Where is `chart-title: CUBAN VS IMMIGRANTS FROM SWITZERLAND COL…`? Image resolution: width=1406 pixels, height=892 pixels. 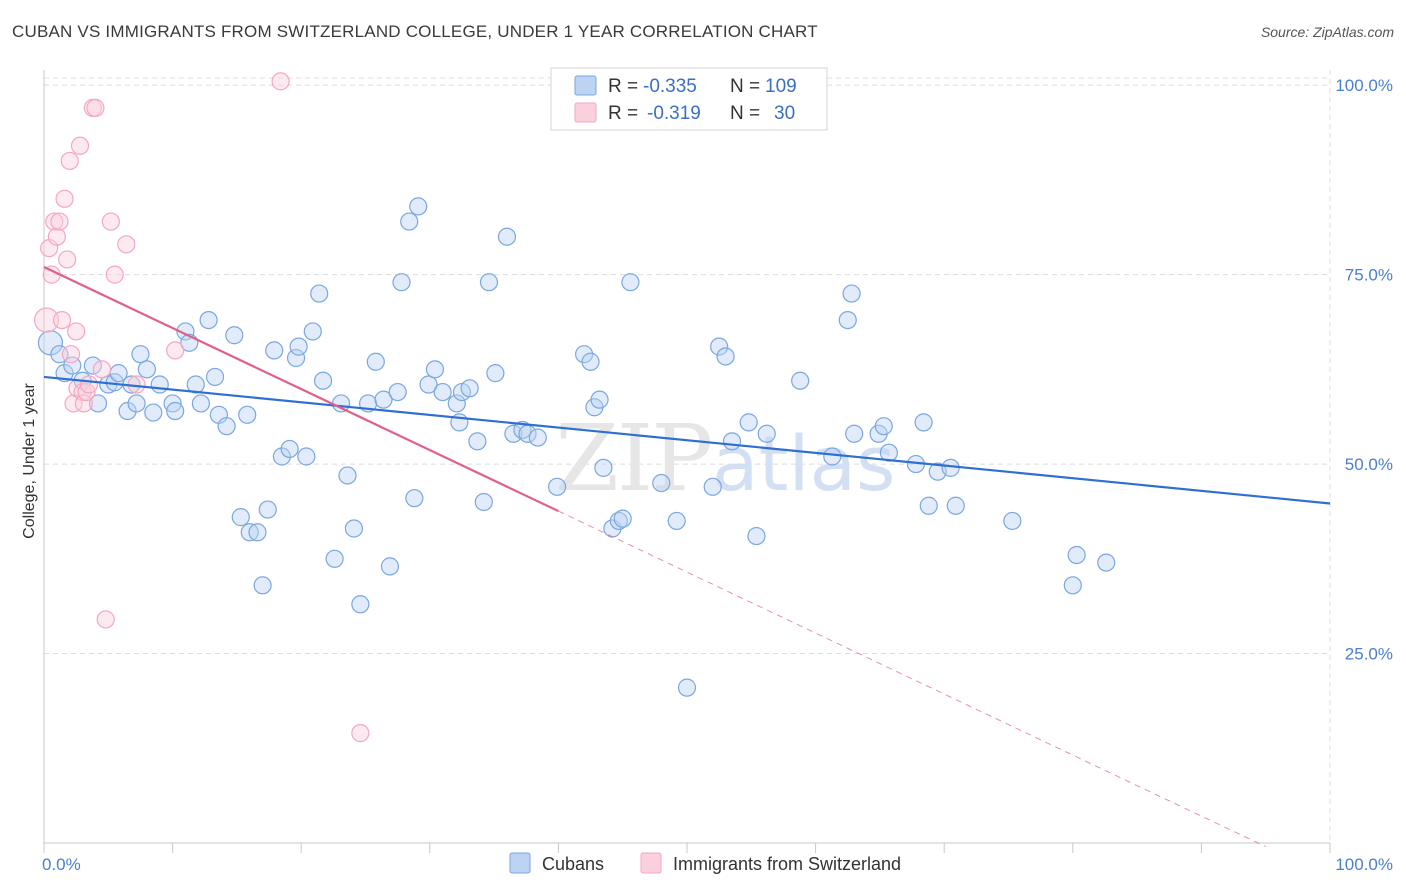 chart-title: CUBAN VS IMMIGRANTS FROM SWITZERLAND COL… is located at coordinates (415, 31).